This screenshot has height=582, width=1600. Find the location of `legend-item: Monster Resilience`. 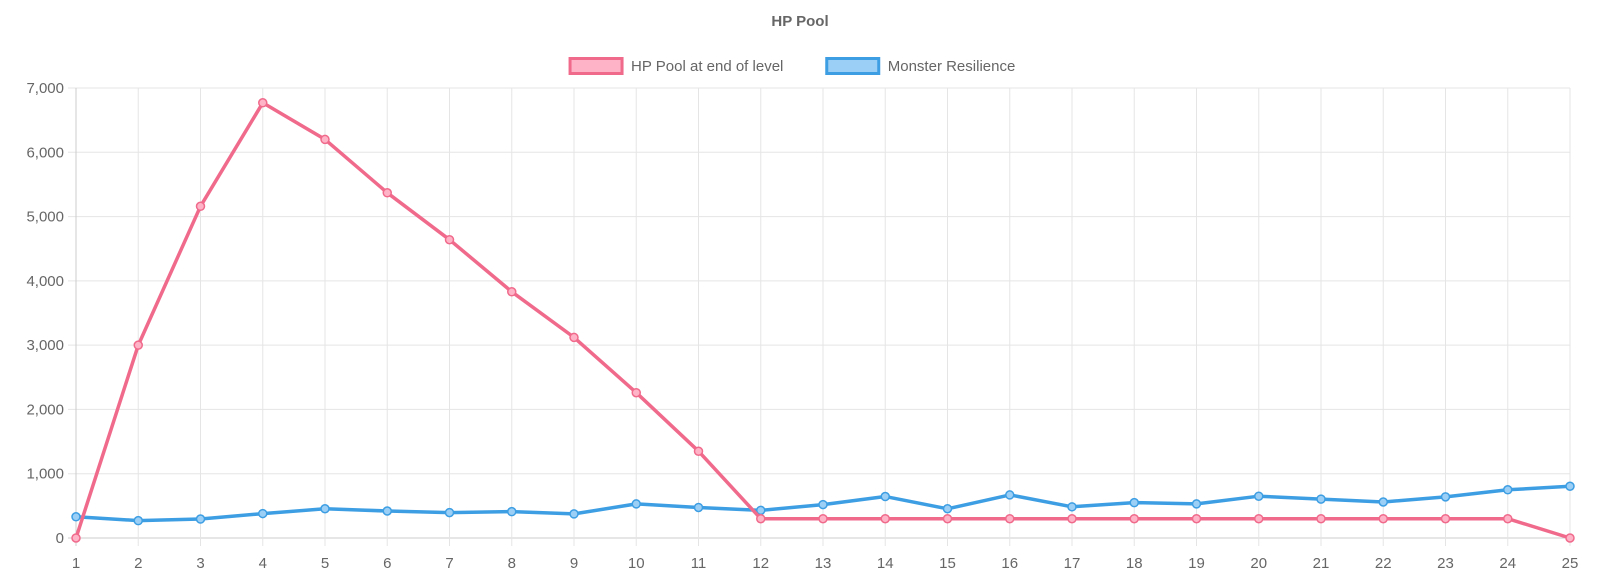

legend-item: Monster Resilience is located at coordinates (920, 66).